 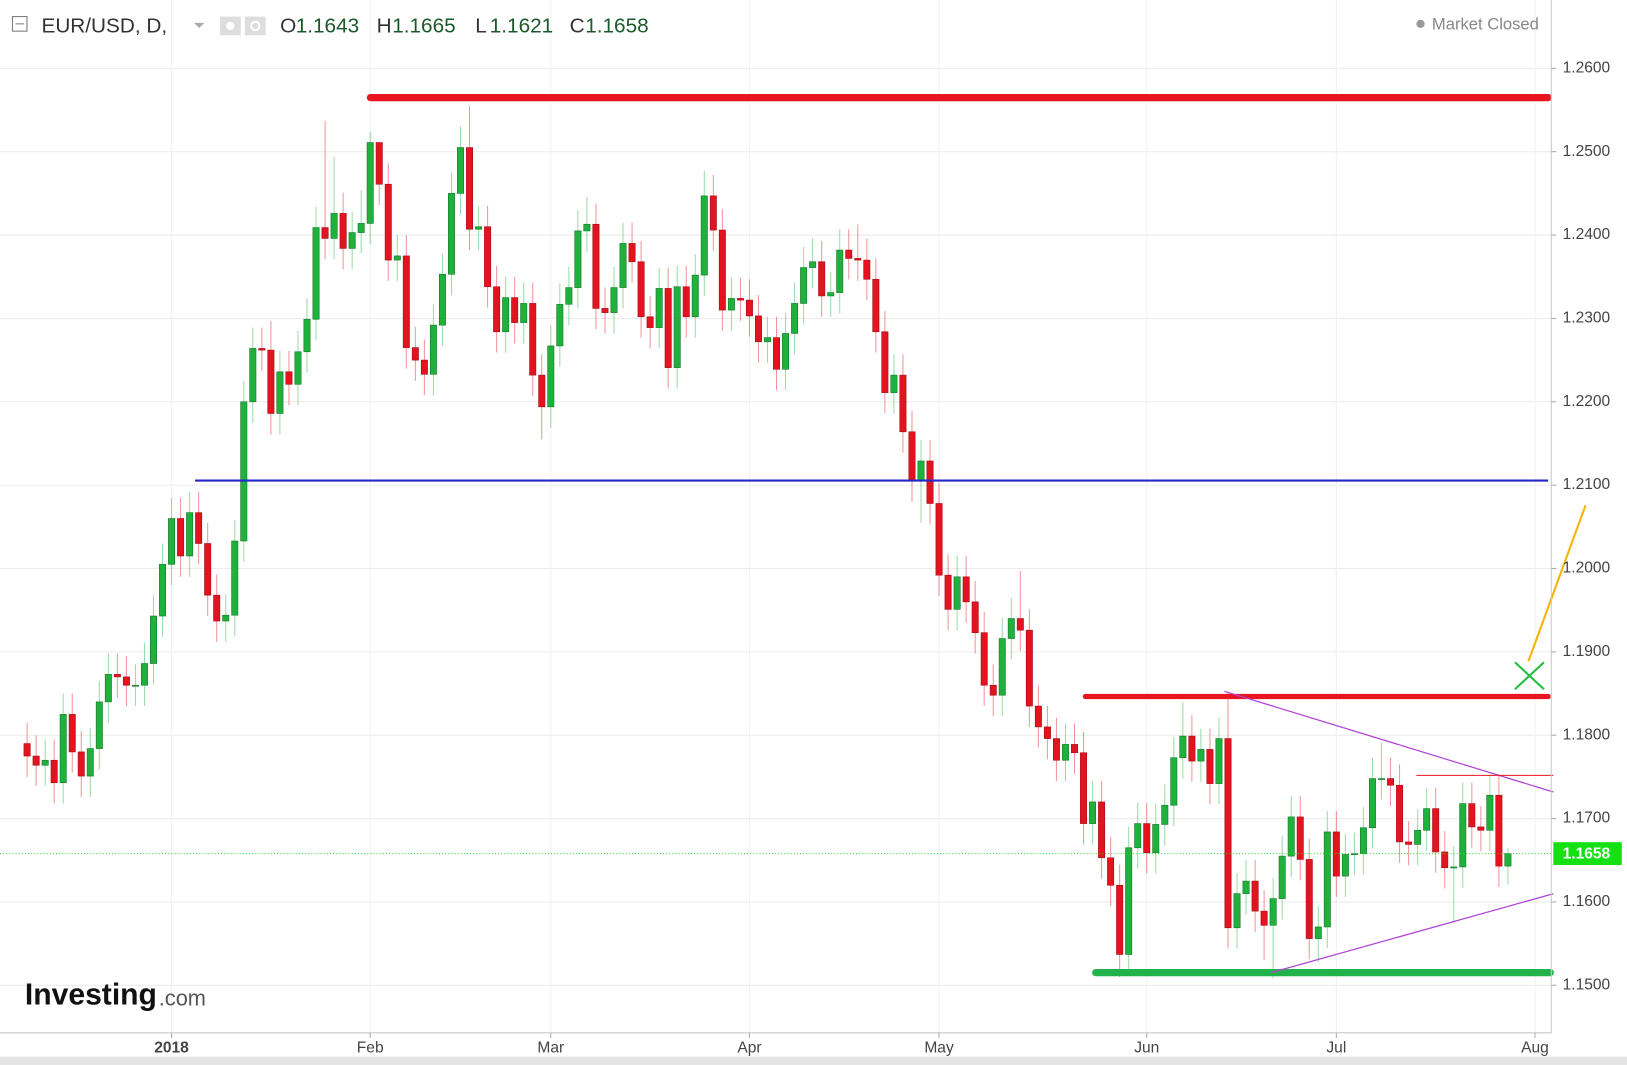 I want to click on logo: Investing .com, so click(x=115, y=994).